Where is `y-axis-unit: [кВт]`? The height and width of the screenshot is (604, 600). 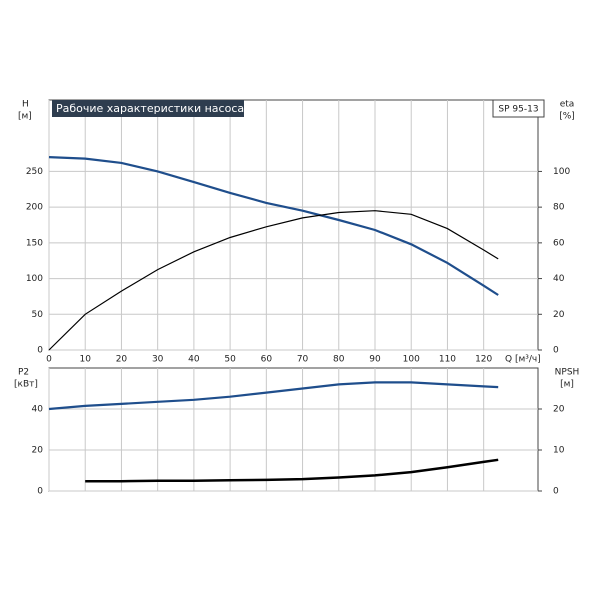
y-axis-unit: [кВт] is located at coordinates (26, 385).